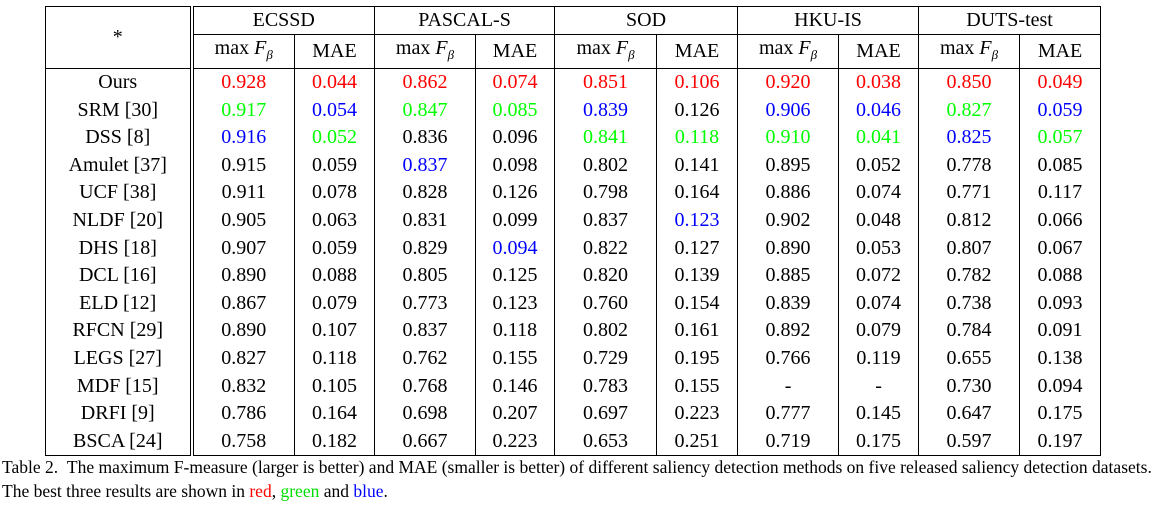 This screenshot has width=1152, height=509. I want to click on mae-value: 0.139, so click(697, 276).